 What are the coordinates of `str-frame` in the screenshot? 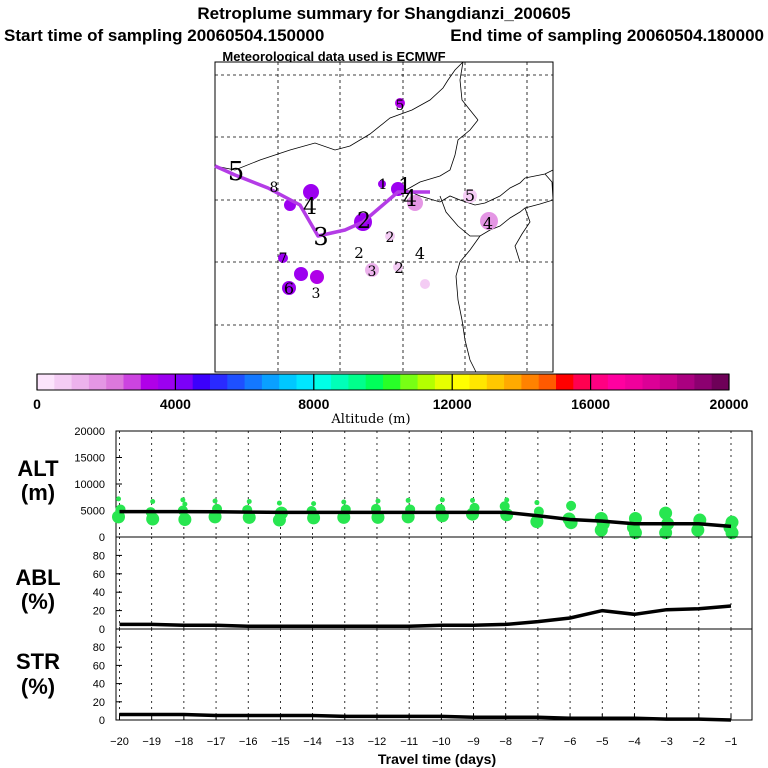 It's located at (434, 674).